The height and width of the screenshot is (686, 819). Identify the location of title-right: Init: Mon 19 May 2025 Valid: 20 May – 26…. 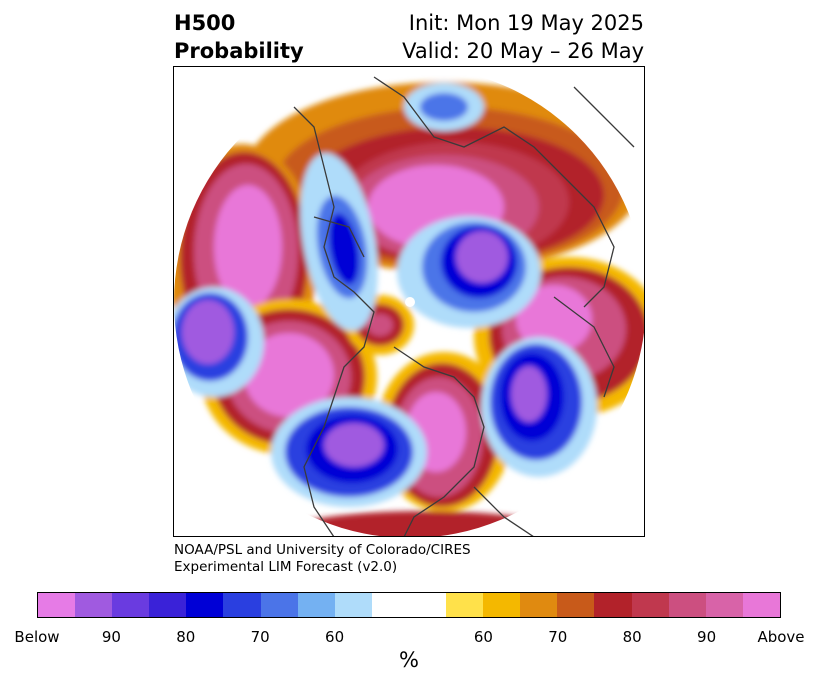
(523, 37).